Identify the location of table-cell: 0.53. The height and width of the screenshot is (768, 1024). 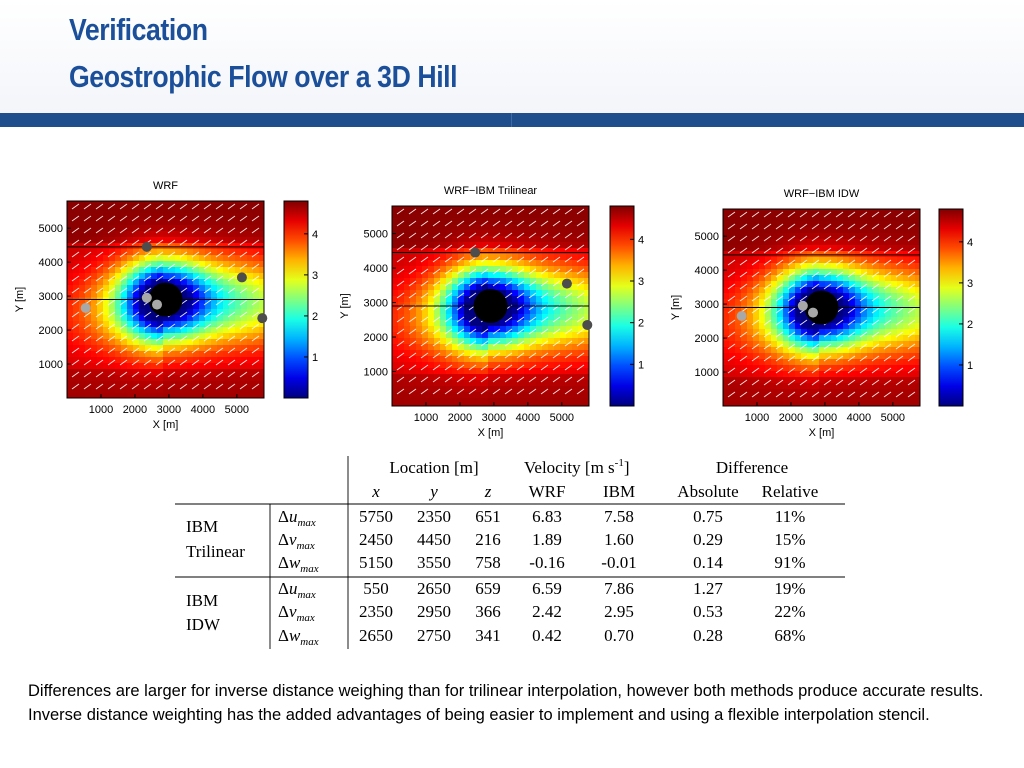
(708, 611).